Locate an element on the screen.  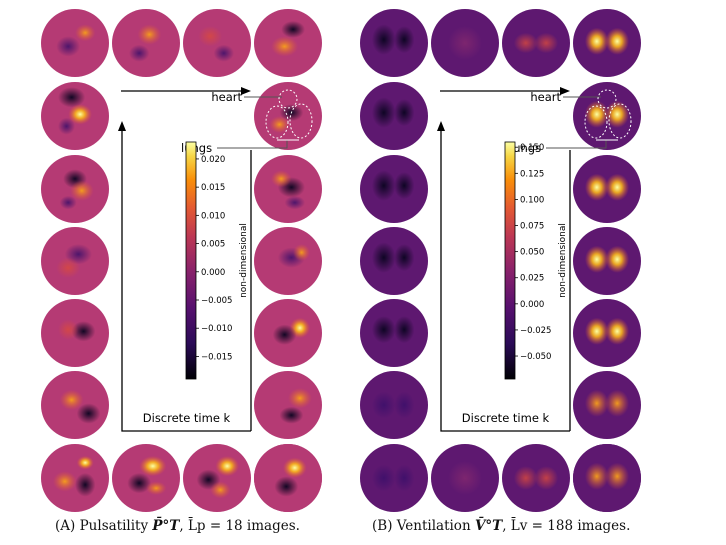
image-b-r3-c0 is located at coordinates (394, 261).